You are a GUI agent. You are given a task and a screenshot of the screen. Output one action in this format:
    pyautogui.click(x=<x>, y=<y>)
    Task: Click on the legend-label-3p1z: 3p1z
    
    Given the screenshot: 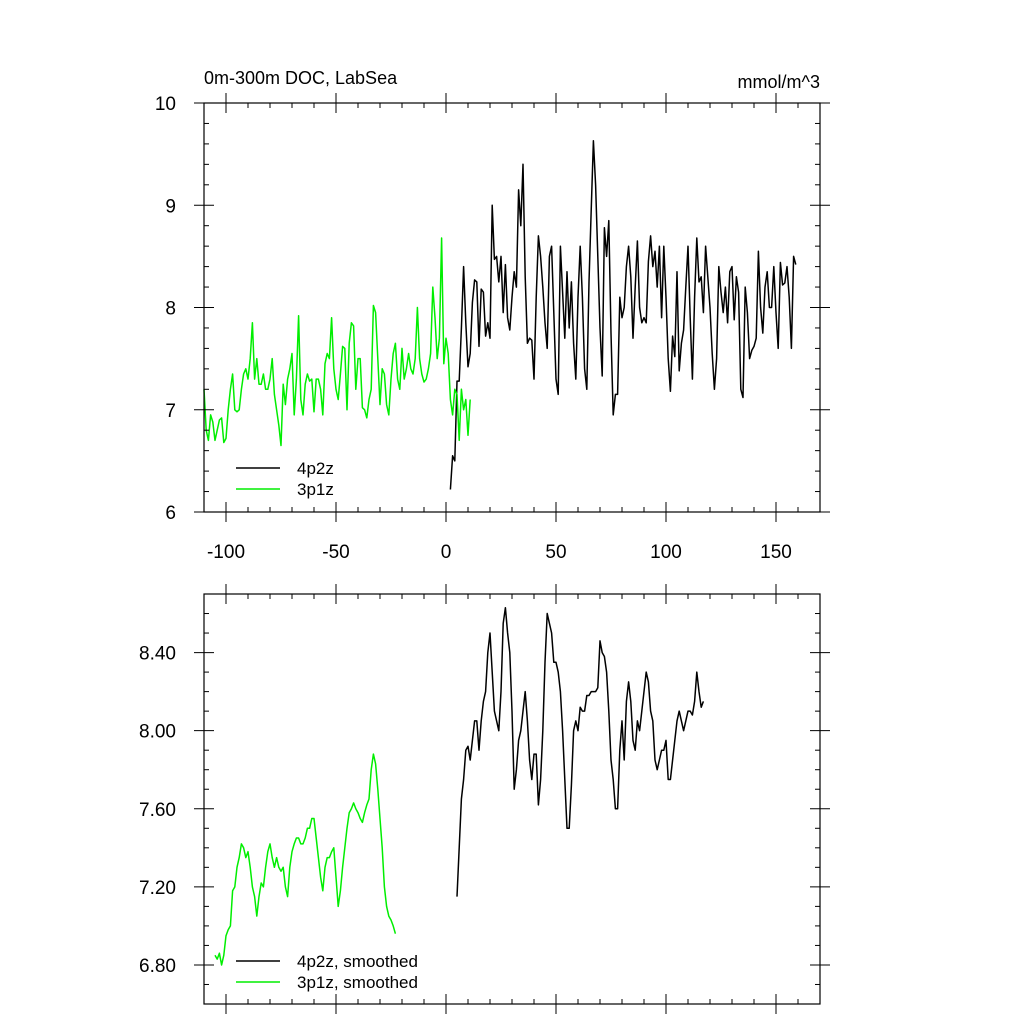 What is the action you would take?
    pyautogui.click(x=315, y=489)
    